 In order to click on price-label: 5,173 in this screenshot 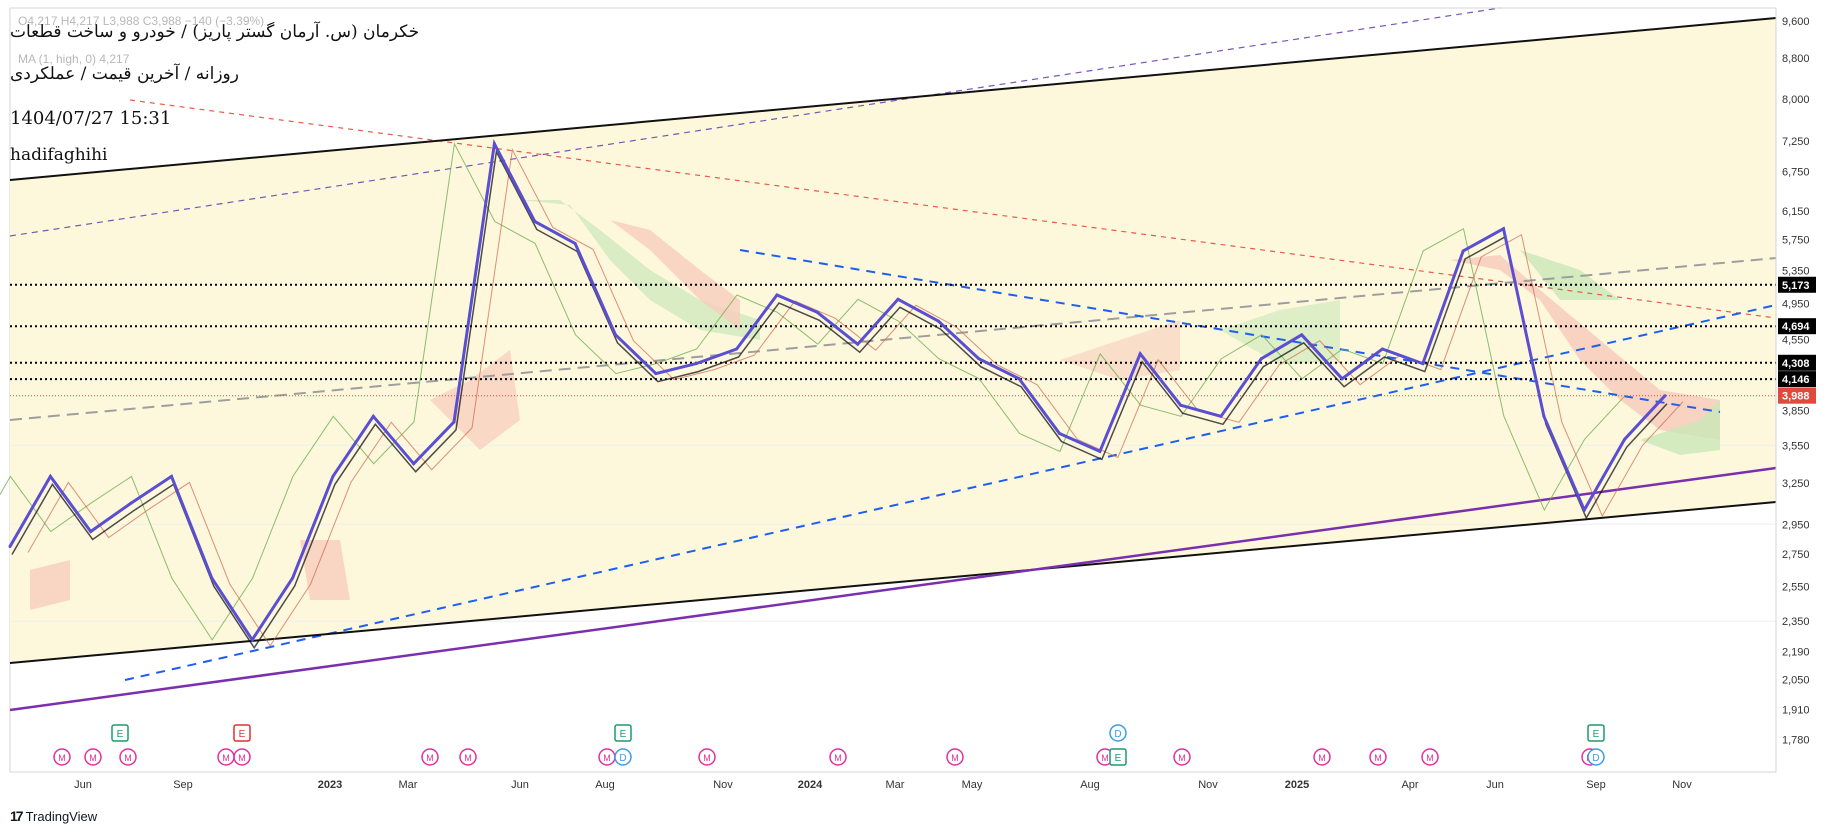, I will do `click(1796, 286)`.